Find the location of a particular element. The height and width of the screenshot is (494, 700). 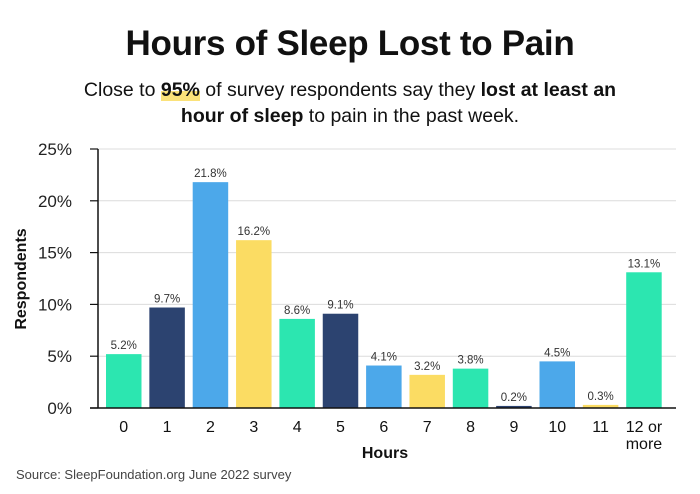

y-axis-label: Respondents is located at coordinates (21, 278).